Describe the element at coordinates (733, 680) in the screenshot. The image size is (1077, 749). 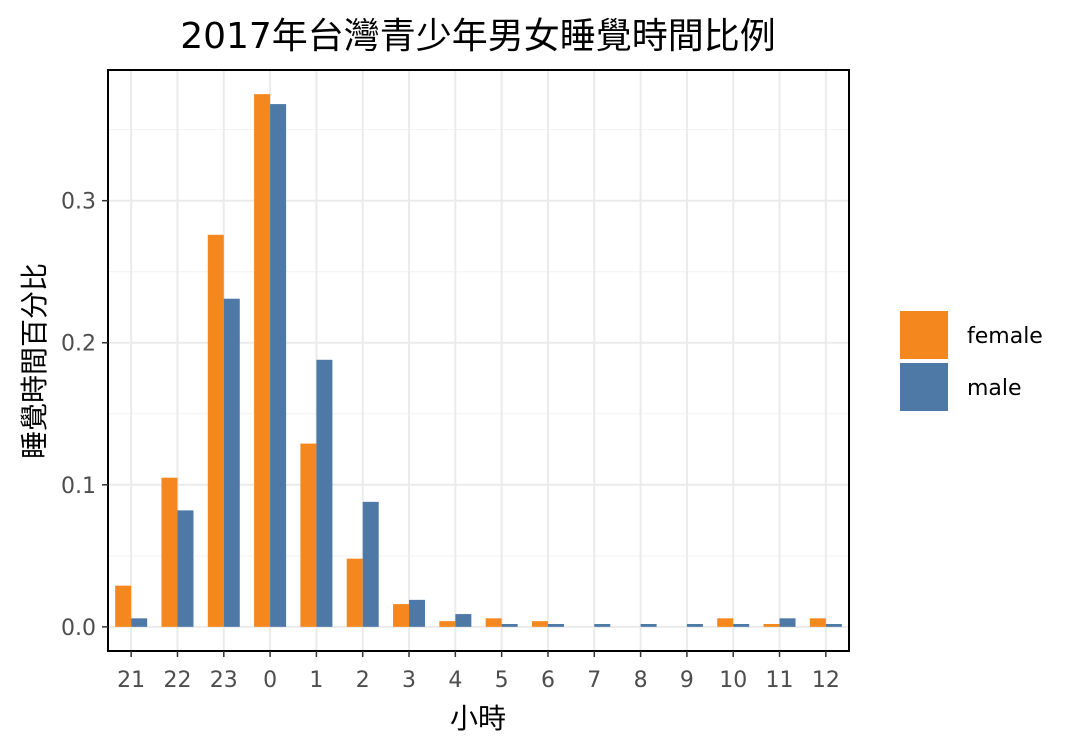
I see `x-tick-label: 10` at that location.